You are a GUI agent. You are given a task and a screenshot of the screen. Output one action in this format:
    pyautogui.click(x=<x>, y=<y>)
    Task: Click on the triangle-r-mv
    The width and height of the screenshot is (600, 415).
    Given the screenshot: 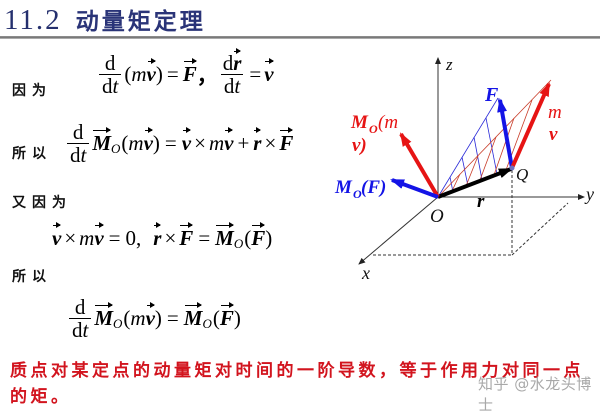 What is the action you would take?
    pyautogui.click(x=494, y=138)
    